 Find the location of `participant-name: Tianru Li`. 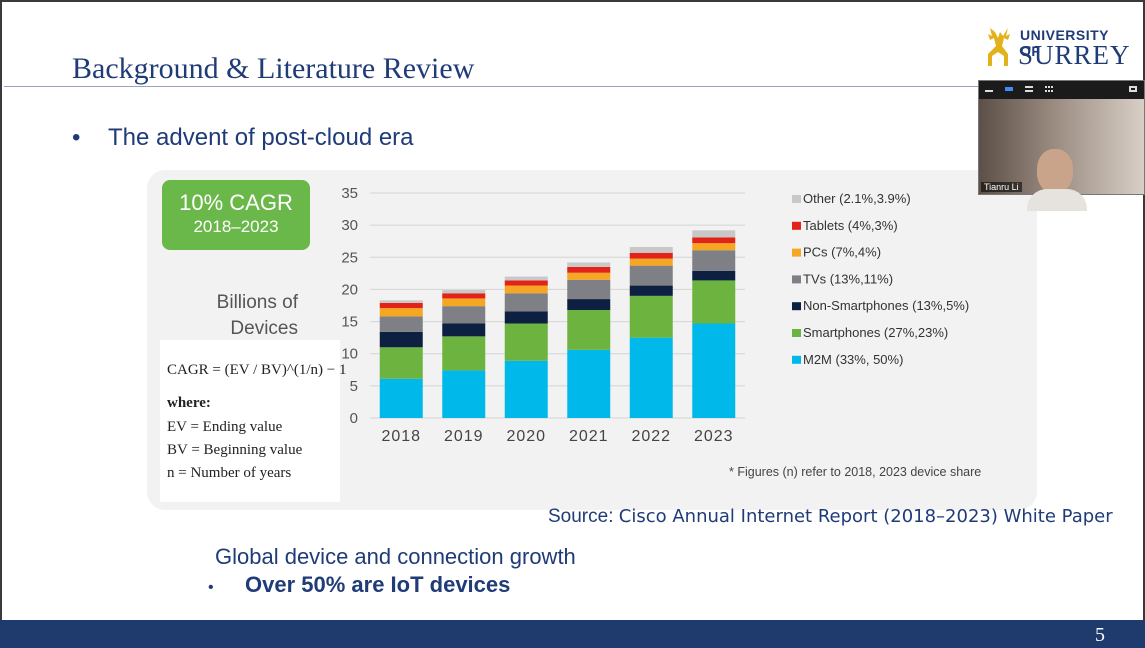

participant-name: Tianru Li is located at coordinates (1001, 187).